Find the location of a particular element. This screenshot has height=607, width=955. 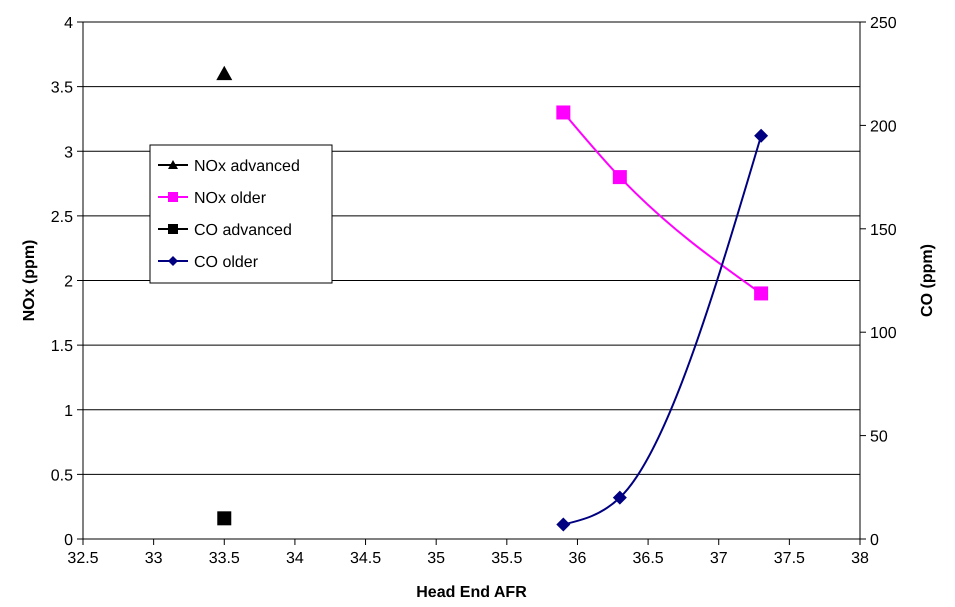

y-tick-label: 2 is located at coordinates (69, 282).